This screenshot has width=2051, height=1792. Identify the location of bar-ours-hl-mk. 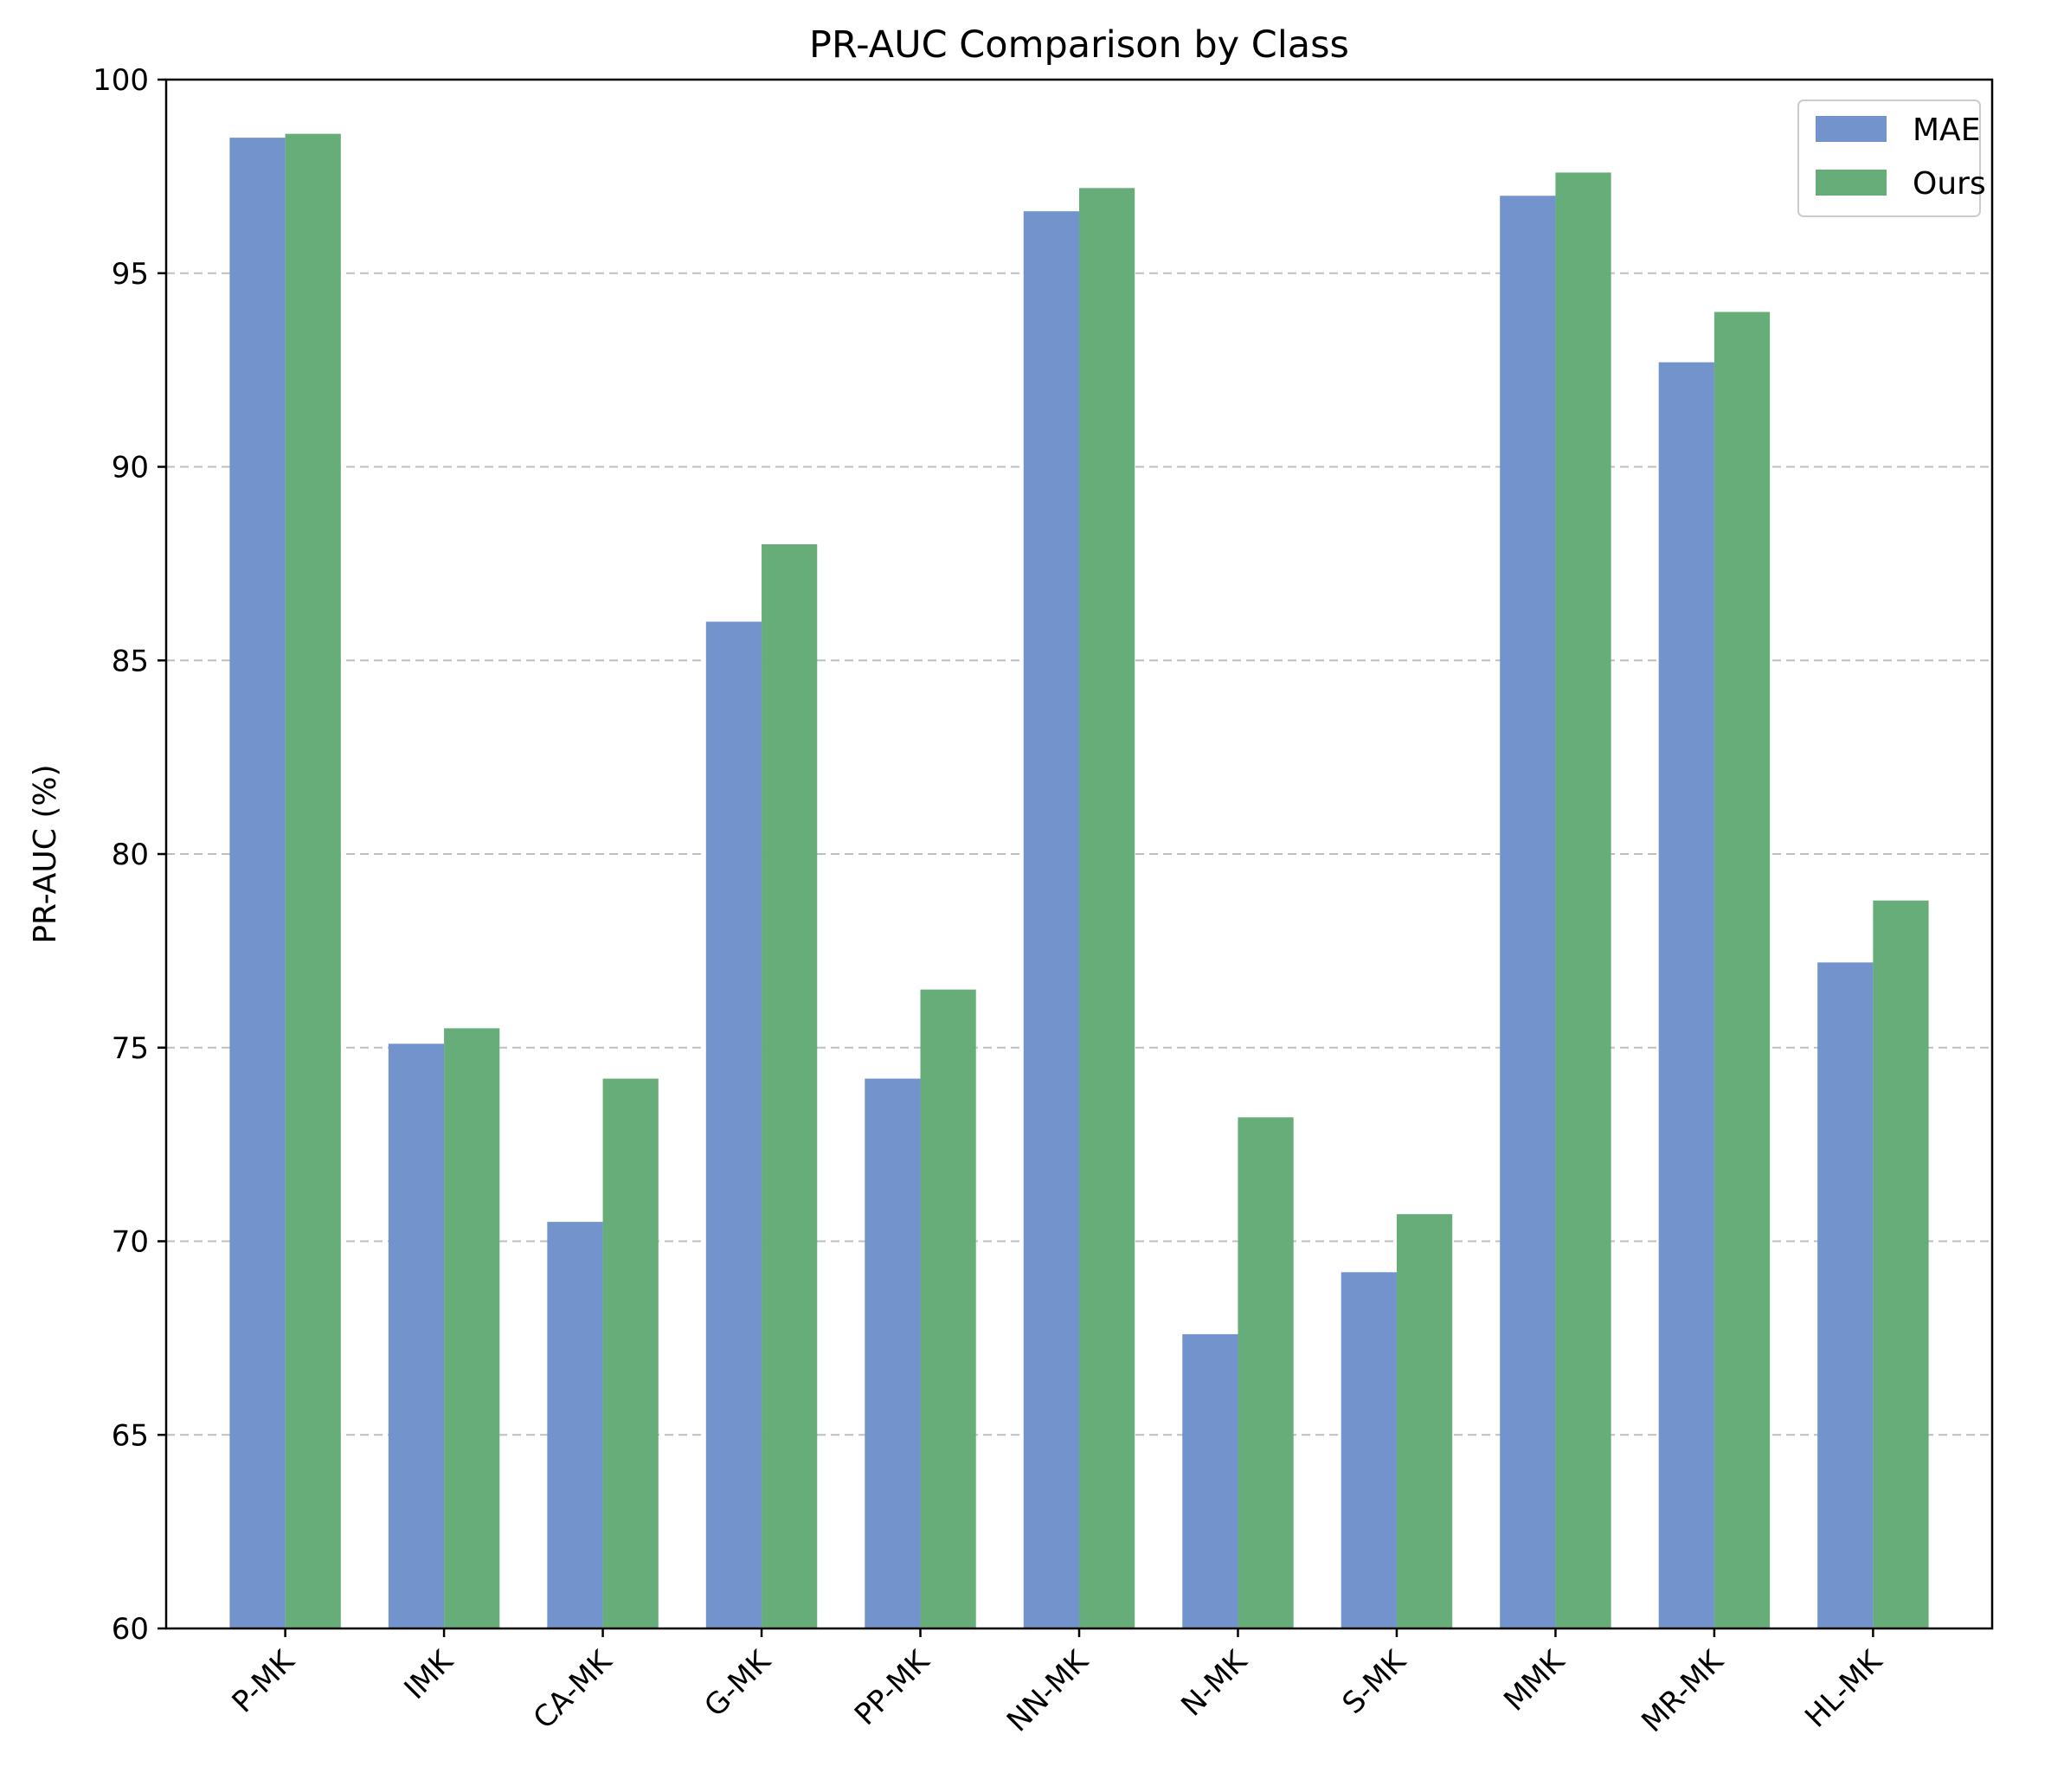
(1901, 1264).